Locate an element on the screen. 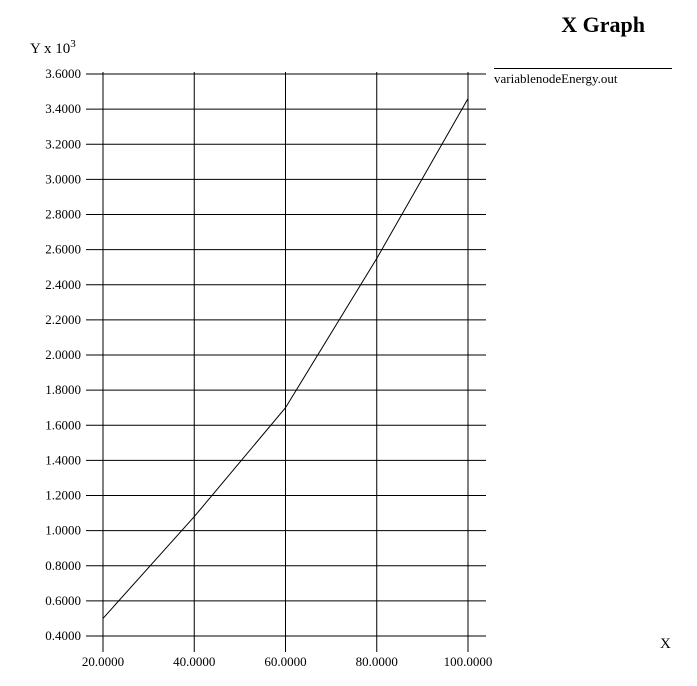 This screenshot has height=686, width=697. x-tick-label: 80.0000 is located at coordinates (377, 661).